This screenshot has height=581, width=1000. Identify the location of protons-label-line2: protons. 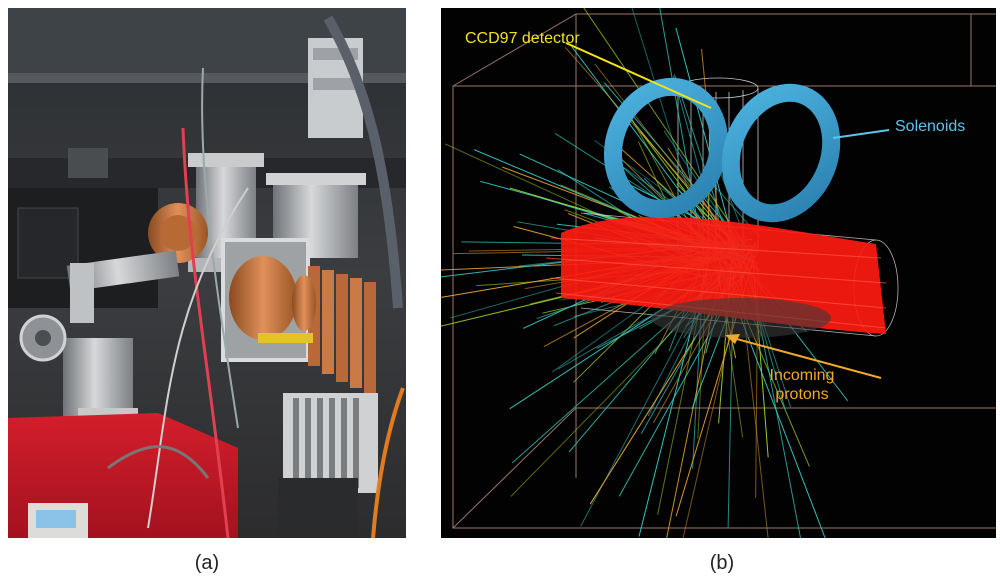
(802, 394).